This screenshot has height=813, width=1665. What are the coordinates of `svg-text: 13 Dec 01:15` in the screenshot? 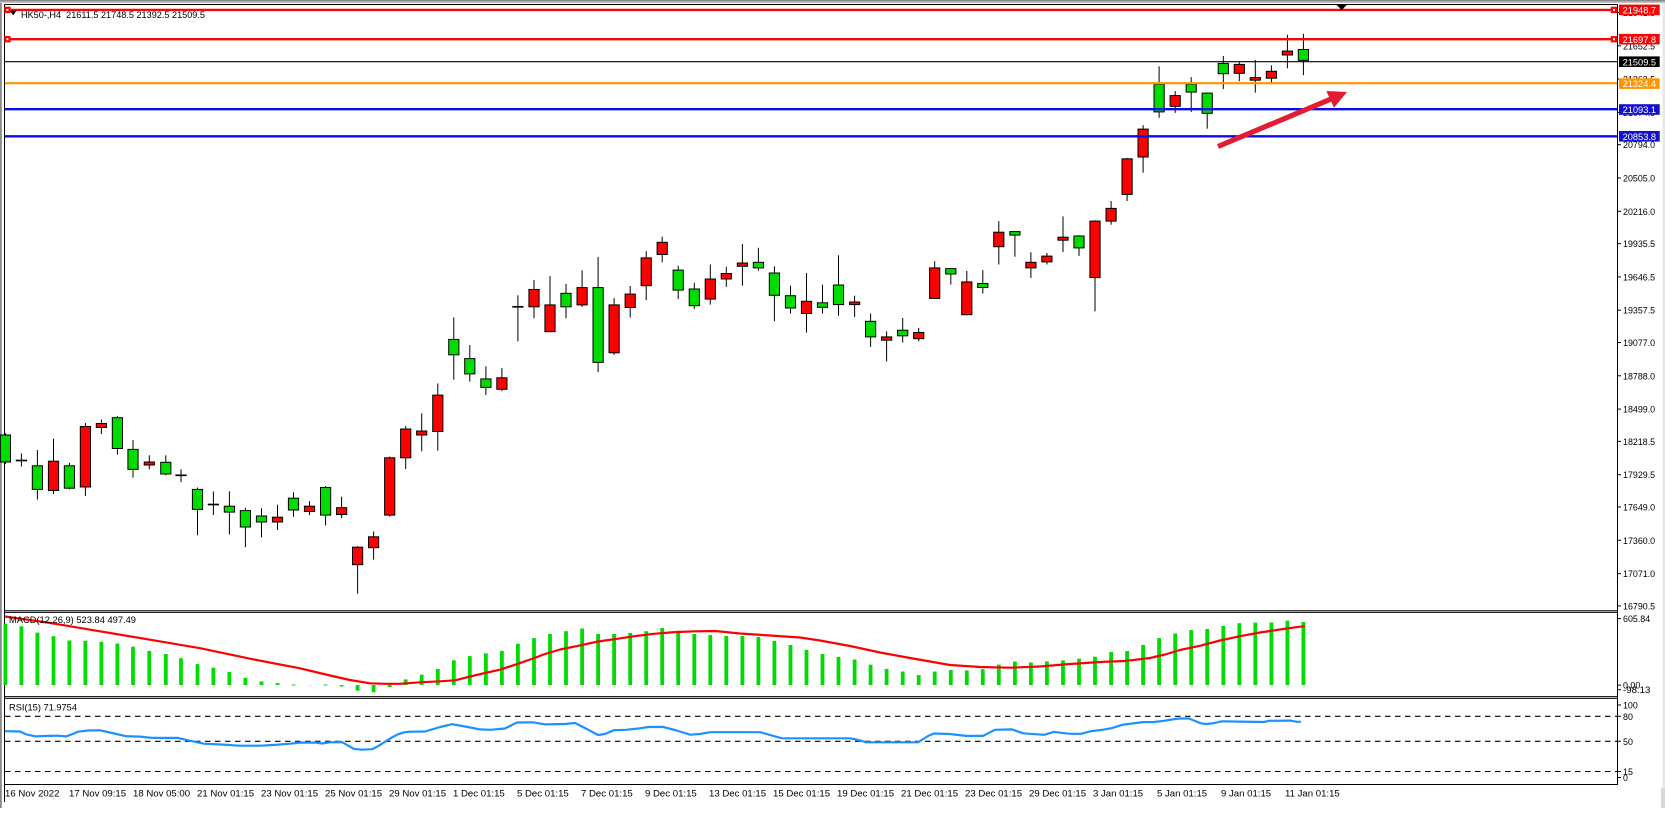 It's located at (737, 794).